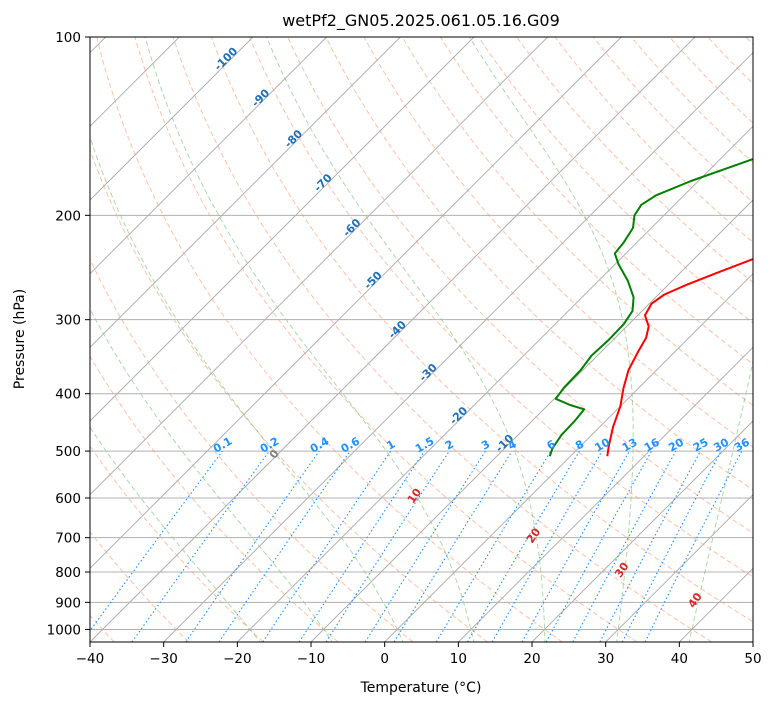 The image size is (775, 708). What do you see at coordinates (421, 688) in the screenshot?
I see `x-axis-label: Temperature (°C)` at bounding box center [421, 688].